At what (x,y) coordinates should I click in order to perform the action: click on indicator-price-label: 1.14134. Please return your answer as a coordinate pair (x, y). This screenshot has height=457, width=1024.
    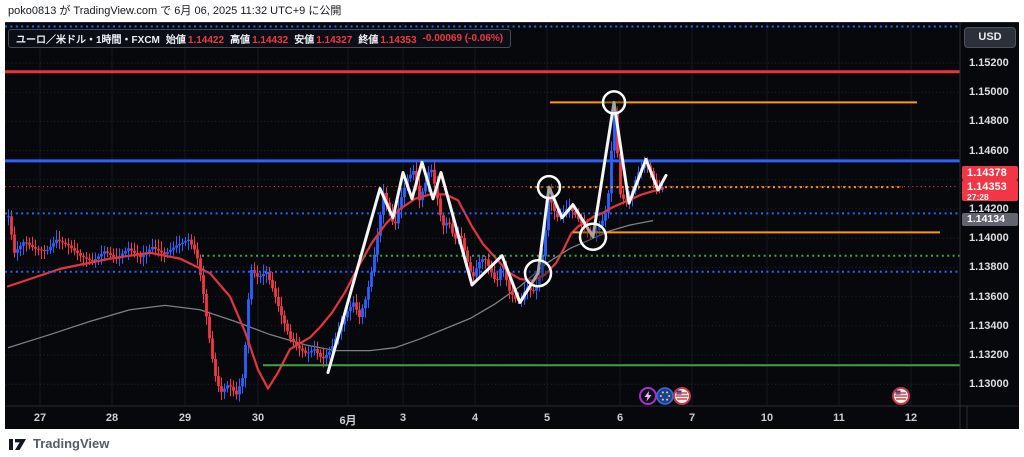
    Looking at the image, I should click on (990, 219).